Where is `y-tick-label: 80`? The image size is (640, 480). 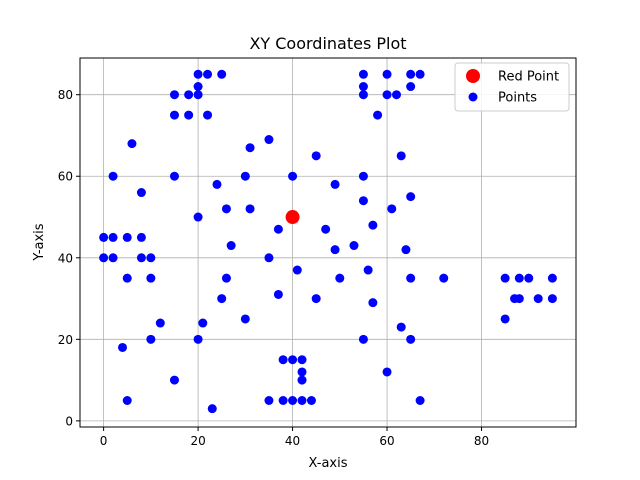 y-tick-label: 80 is located at coordinates (65, 95).